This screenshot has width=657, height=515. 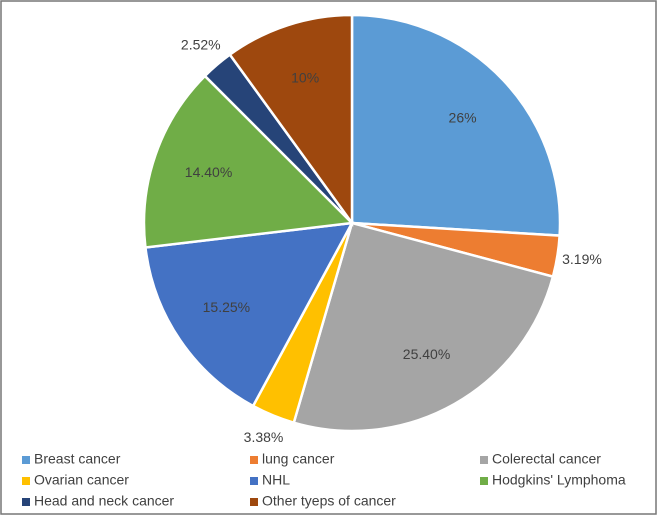 What do you see at coordinates (81, 480) in the screenshot?
I see `legend-label: Ovarian cancer` at bounding box center [81, 480].